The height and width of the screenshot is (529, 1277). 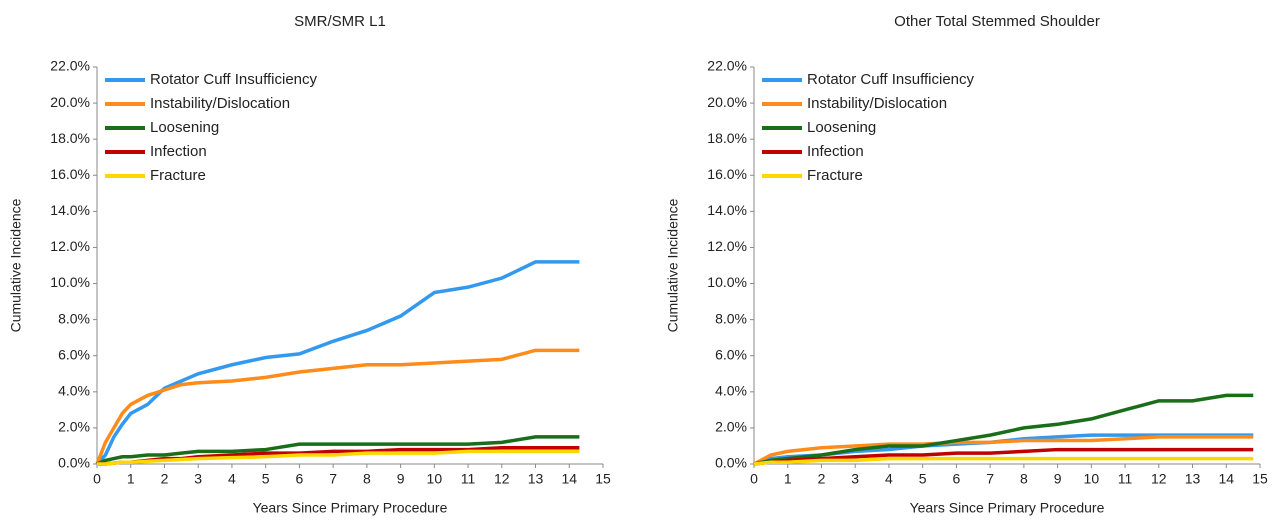 What do you see at coordinates (340, 21) in the screenshot?
I see `chart-title: SMR/SMR L1` at bounding box center [340, 21].